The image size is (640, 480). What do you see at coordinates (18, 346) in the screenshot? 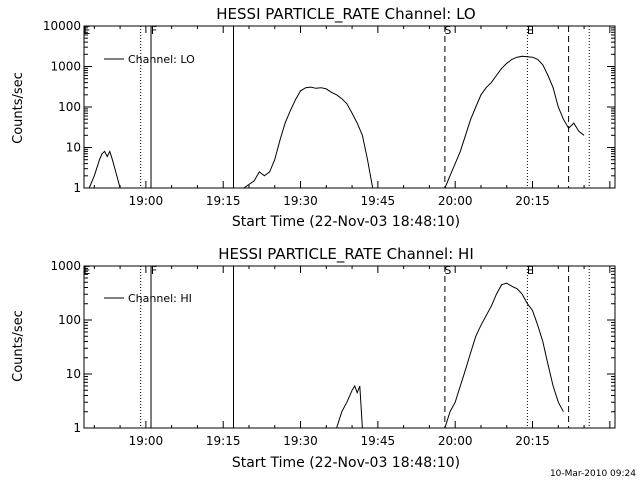
I see `panel-hi-ylabel: Counts/sec` at bounding box center [18, 346].